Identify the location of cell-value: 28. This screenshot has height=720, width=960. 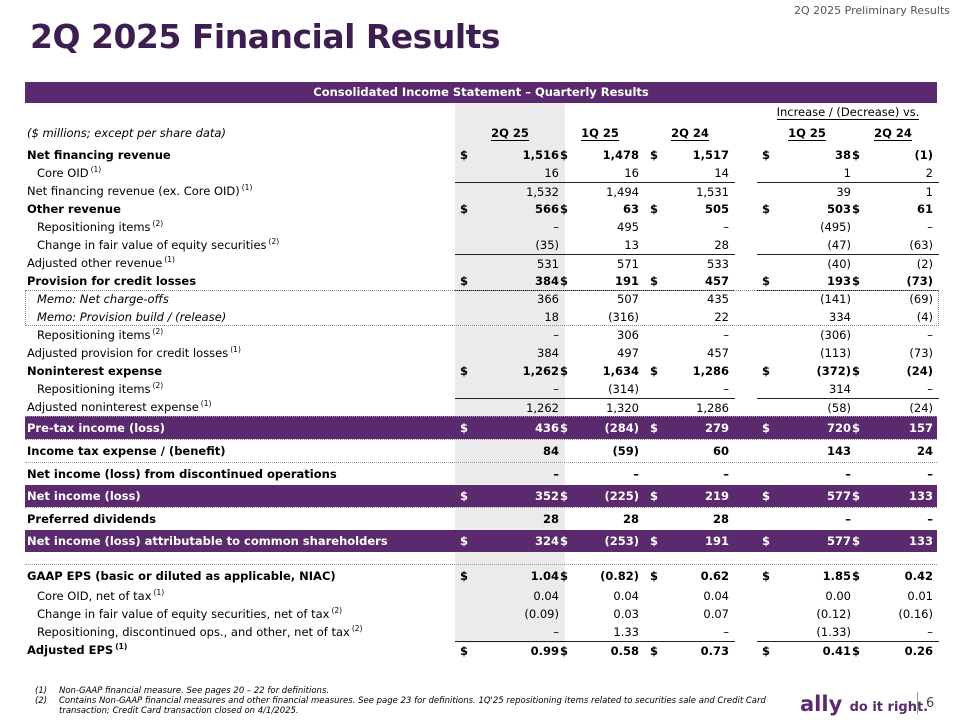
(720, 519).